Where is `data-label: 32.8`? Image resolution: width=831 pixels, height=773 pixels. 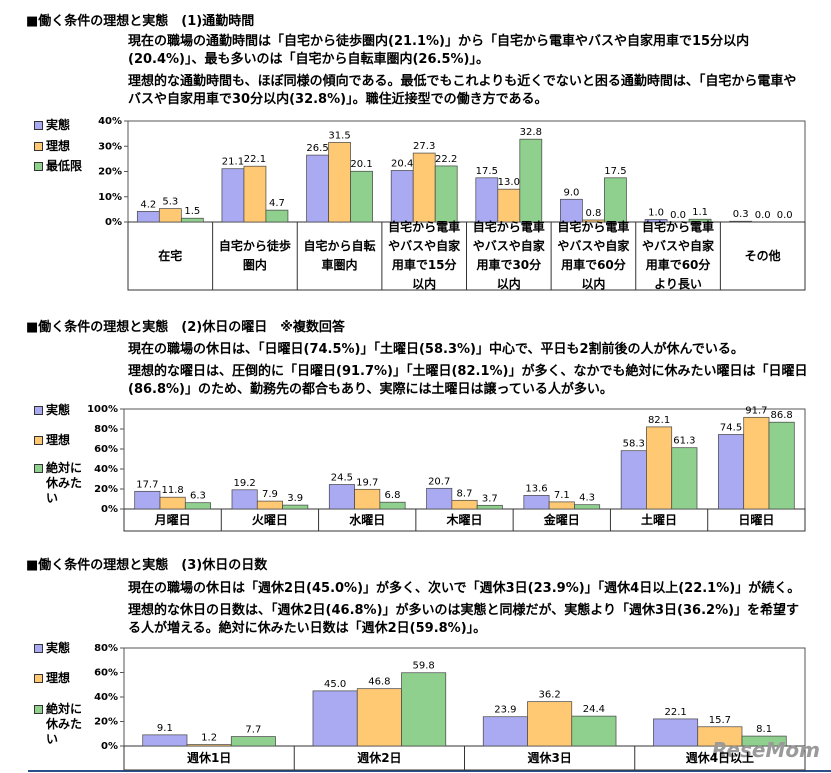 data-label: 32.8 is located at coordinates (531, 132).